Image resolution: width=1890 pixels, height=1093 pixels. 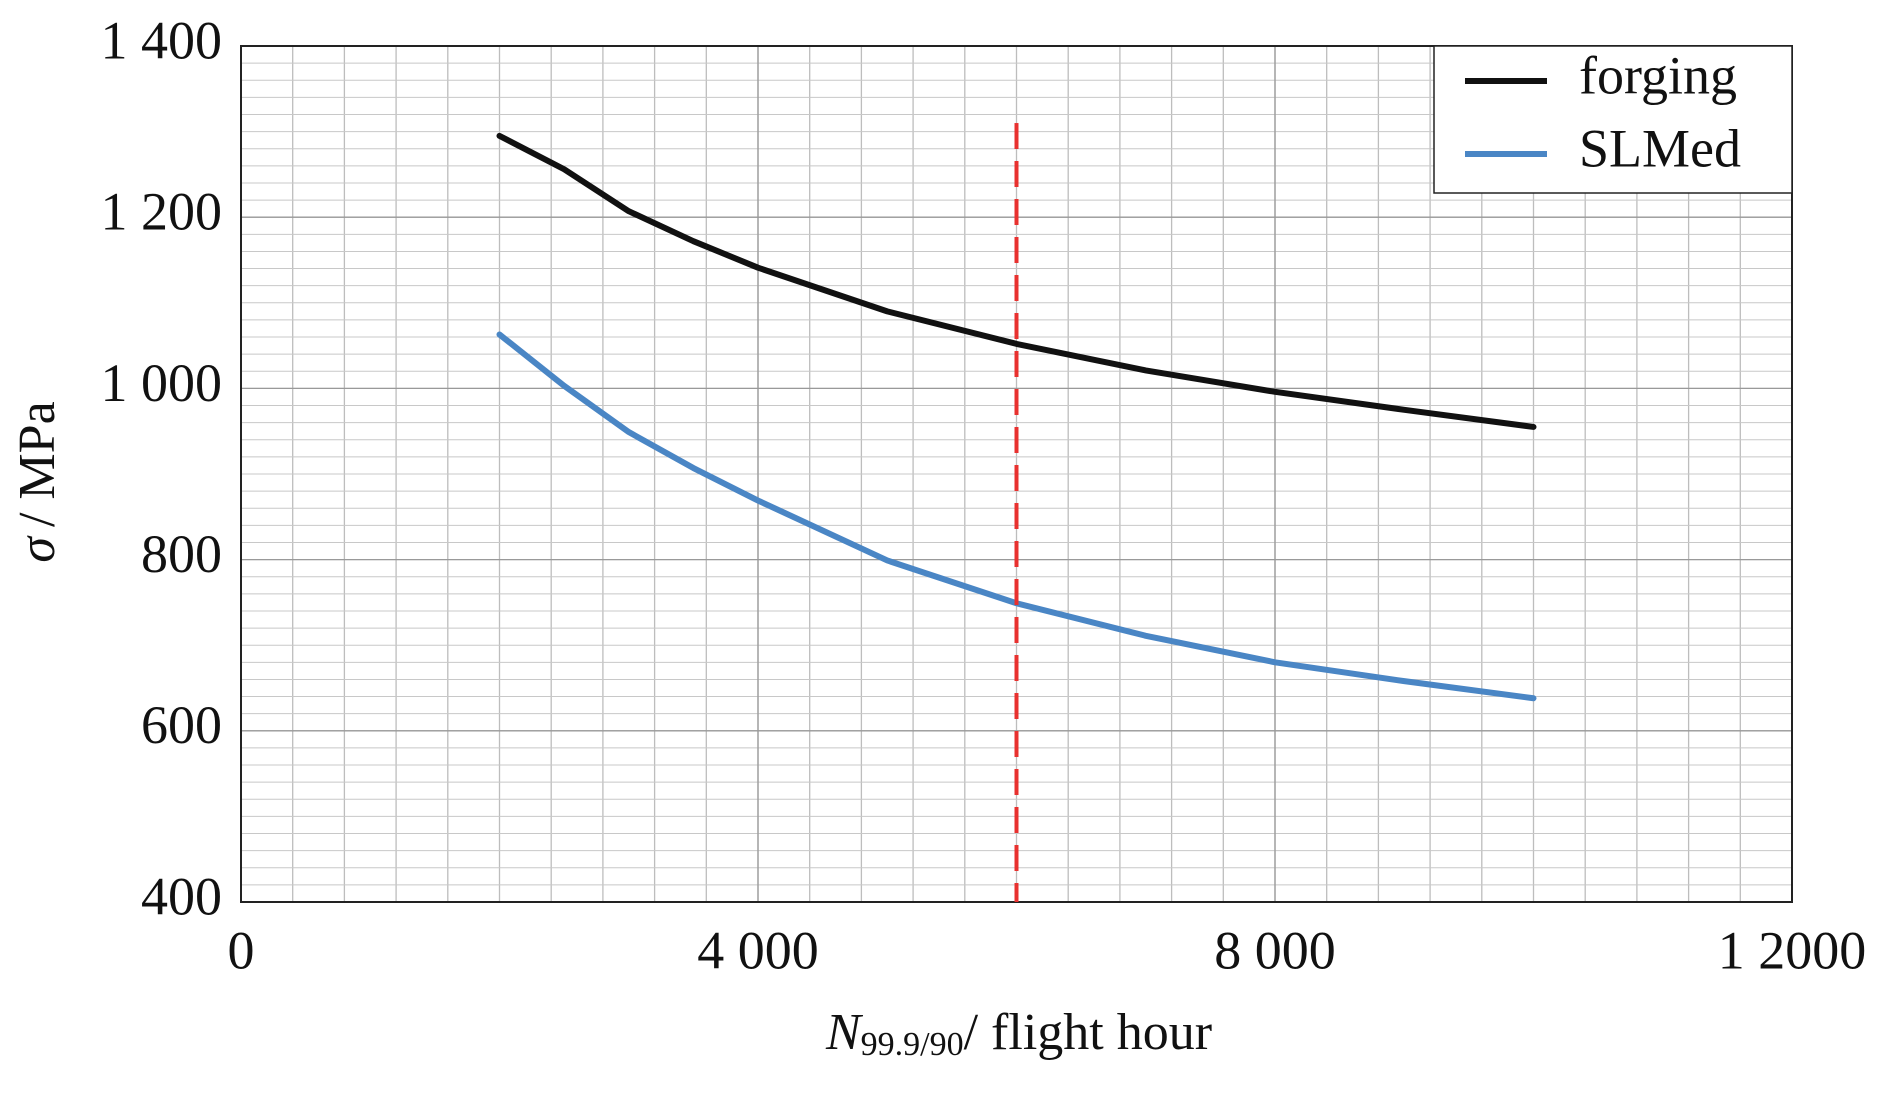 What do you see at coordinates (1275, 950) in the screenshot?
I see `x-tick-label: 8 000` at bounding box center [1275, 950].